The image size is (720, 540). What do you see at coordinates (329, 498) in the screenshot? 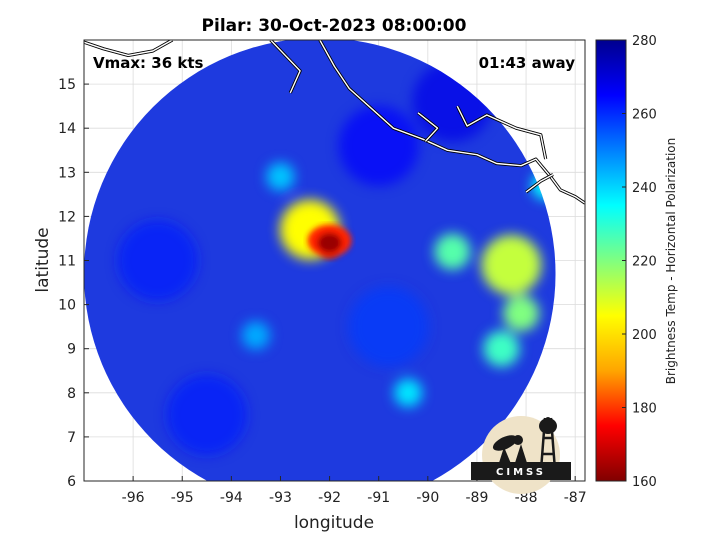
I see `x-tick-label: -92` at bounding box center [329, 498].